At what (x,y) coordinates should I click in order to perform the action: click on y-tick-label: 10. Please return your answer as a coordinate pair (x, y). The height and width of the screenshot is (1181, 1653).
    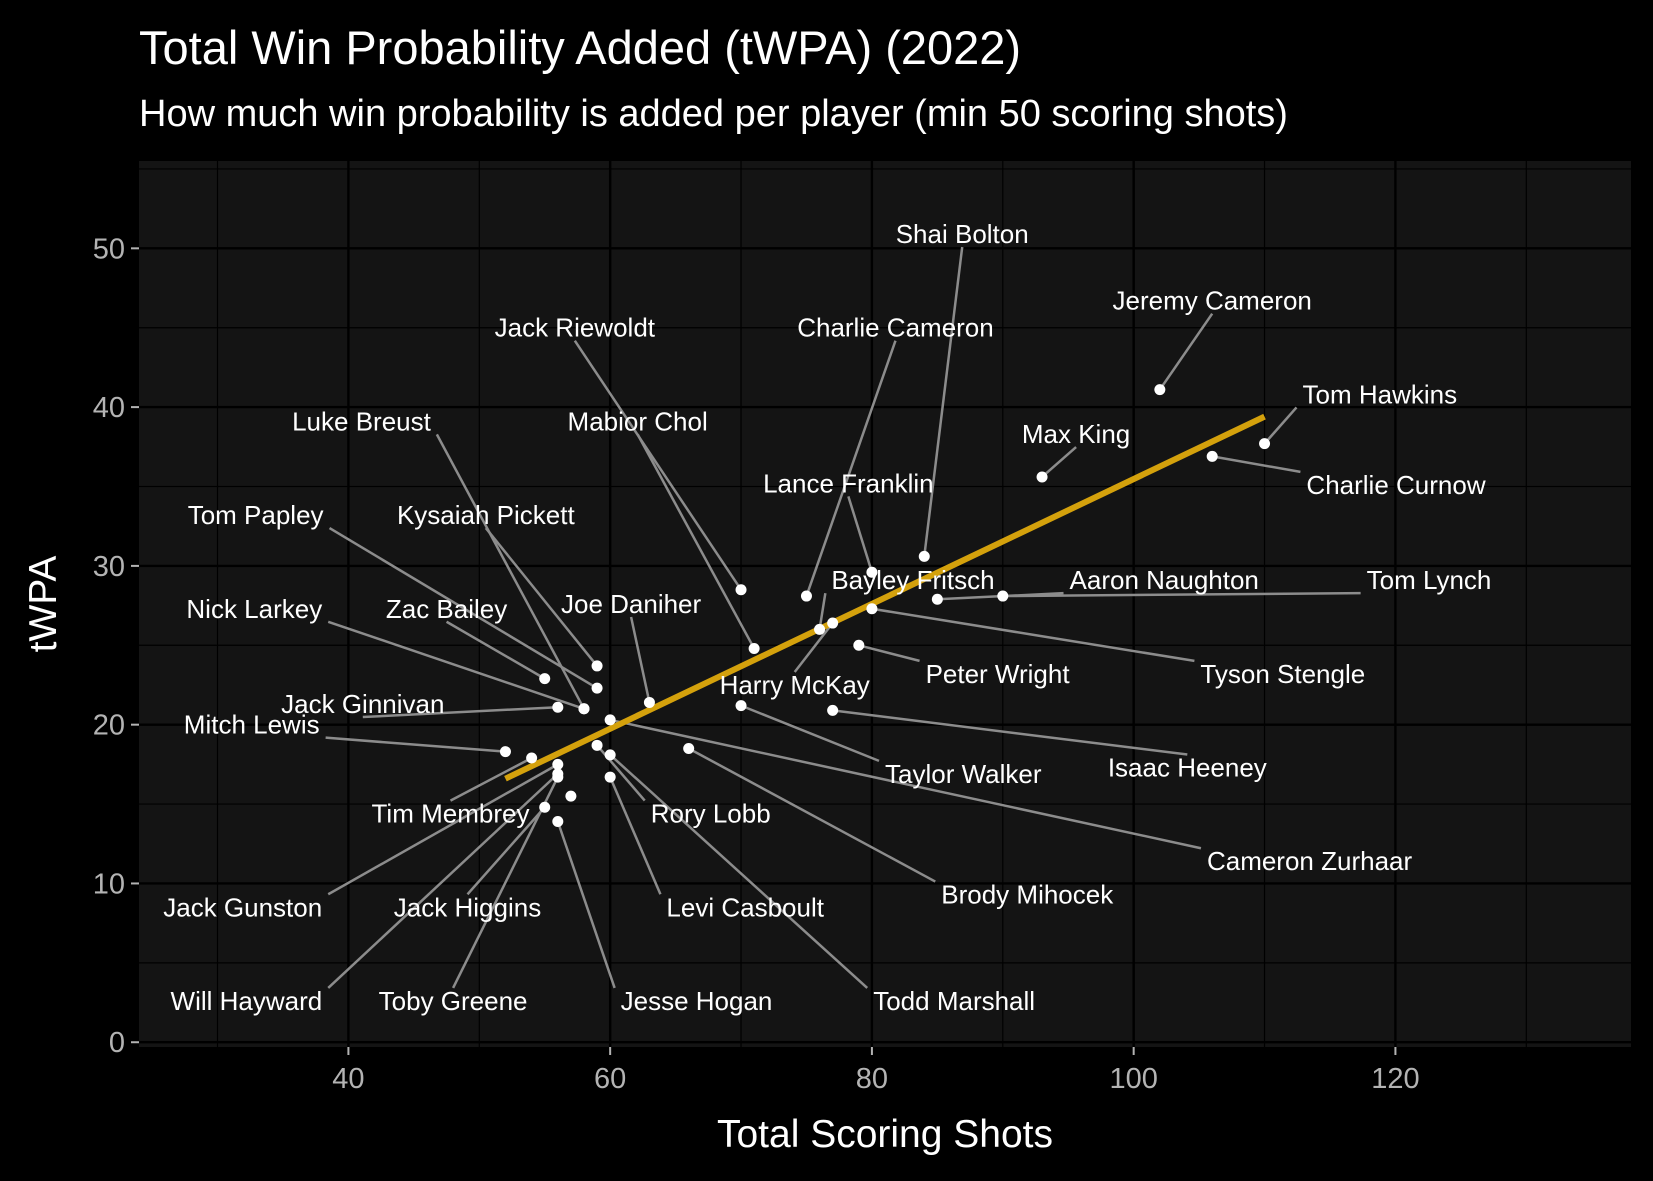
    Looking at the image, I should click on (109, 884).